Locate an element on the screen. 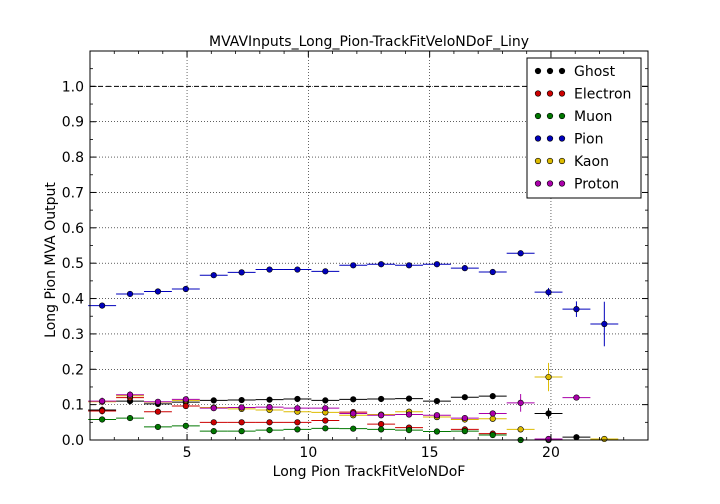 The image size is (720, 504). y-tick-label: 0.7 is located at coordinates (73, 193).